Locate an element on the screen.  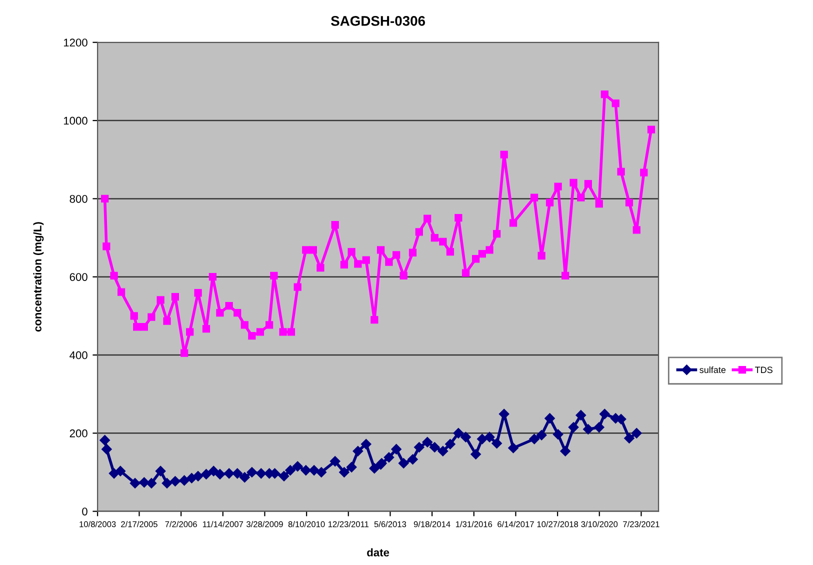
x-tick-label: 7/23/2021 is located at coordinates (641, 524).